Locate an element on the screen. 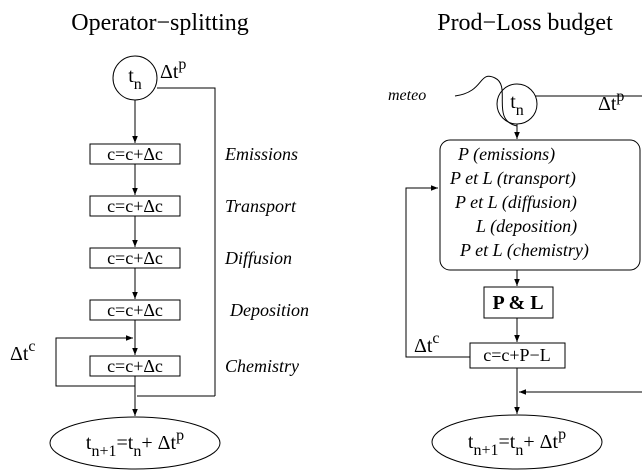  budget-line: P et L (chemistry) is located at coordinates (524, 250).